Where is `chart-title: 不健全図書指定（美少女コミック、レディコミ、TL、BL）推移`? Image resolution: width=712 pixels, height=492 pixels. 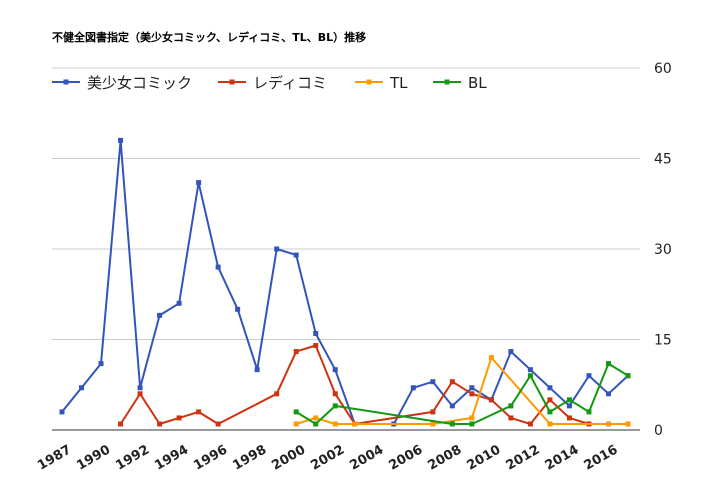 chart-title: 不健全図書指定（美少女コミック、レディコミ、TL、BL）推移 is located at coordinates (209, 37).